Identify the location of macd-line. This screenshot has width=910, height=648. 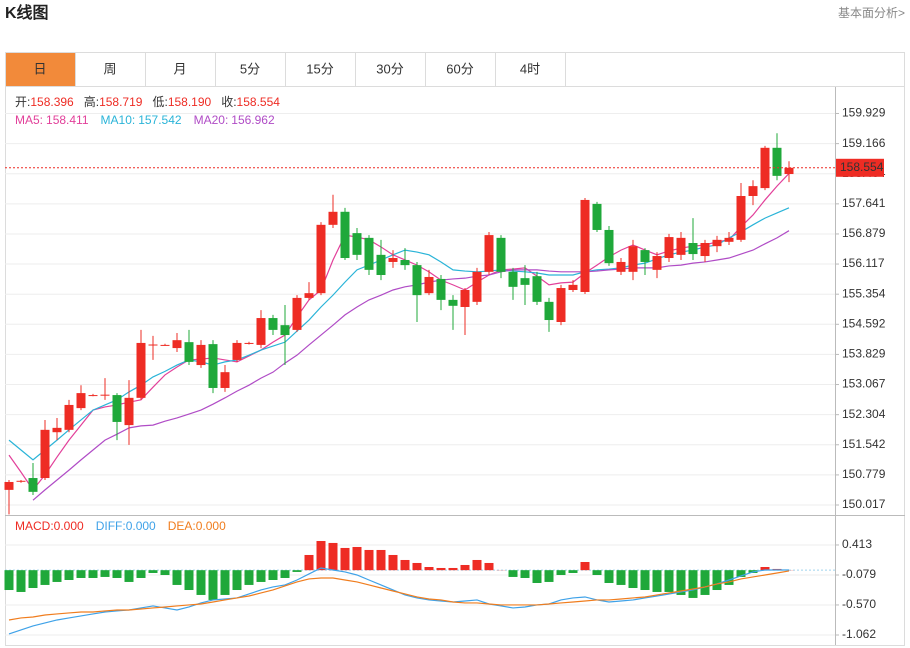
(399, 595).